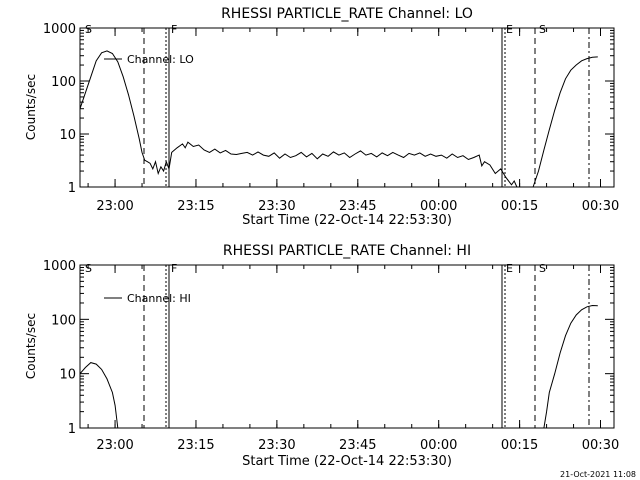  Describe the element at coordinates (347, 251) in the screenshot. I see `panel-hi-title: RHESSI PARTICLE_RATE Channel: HI` at that location.